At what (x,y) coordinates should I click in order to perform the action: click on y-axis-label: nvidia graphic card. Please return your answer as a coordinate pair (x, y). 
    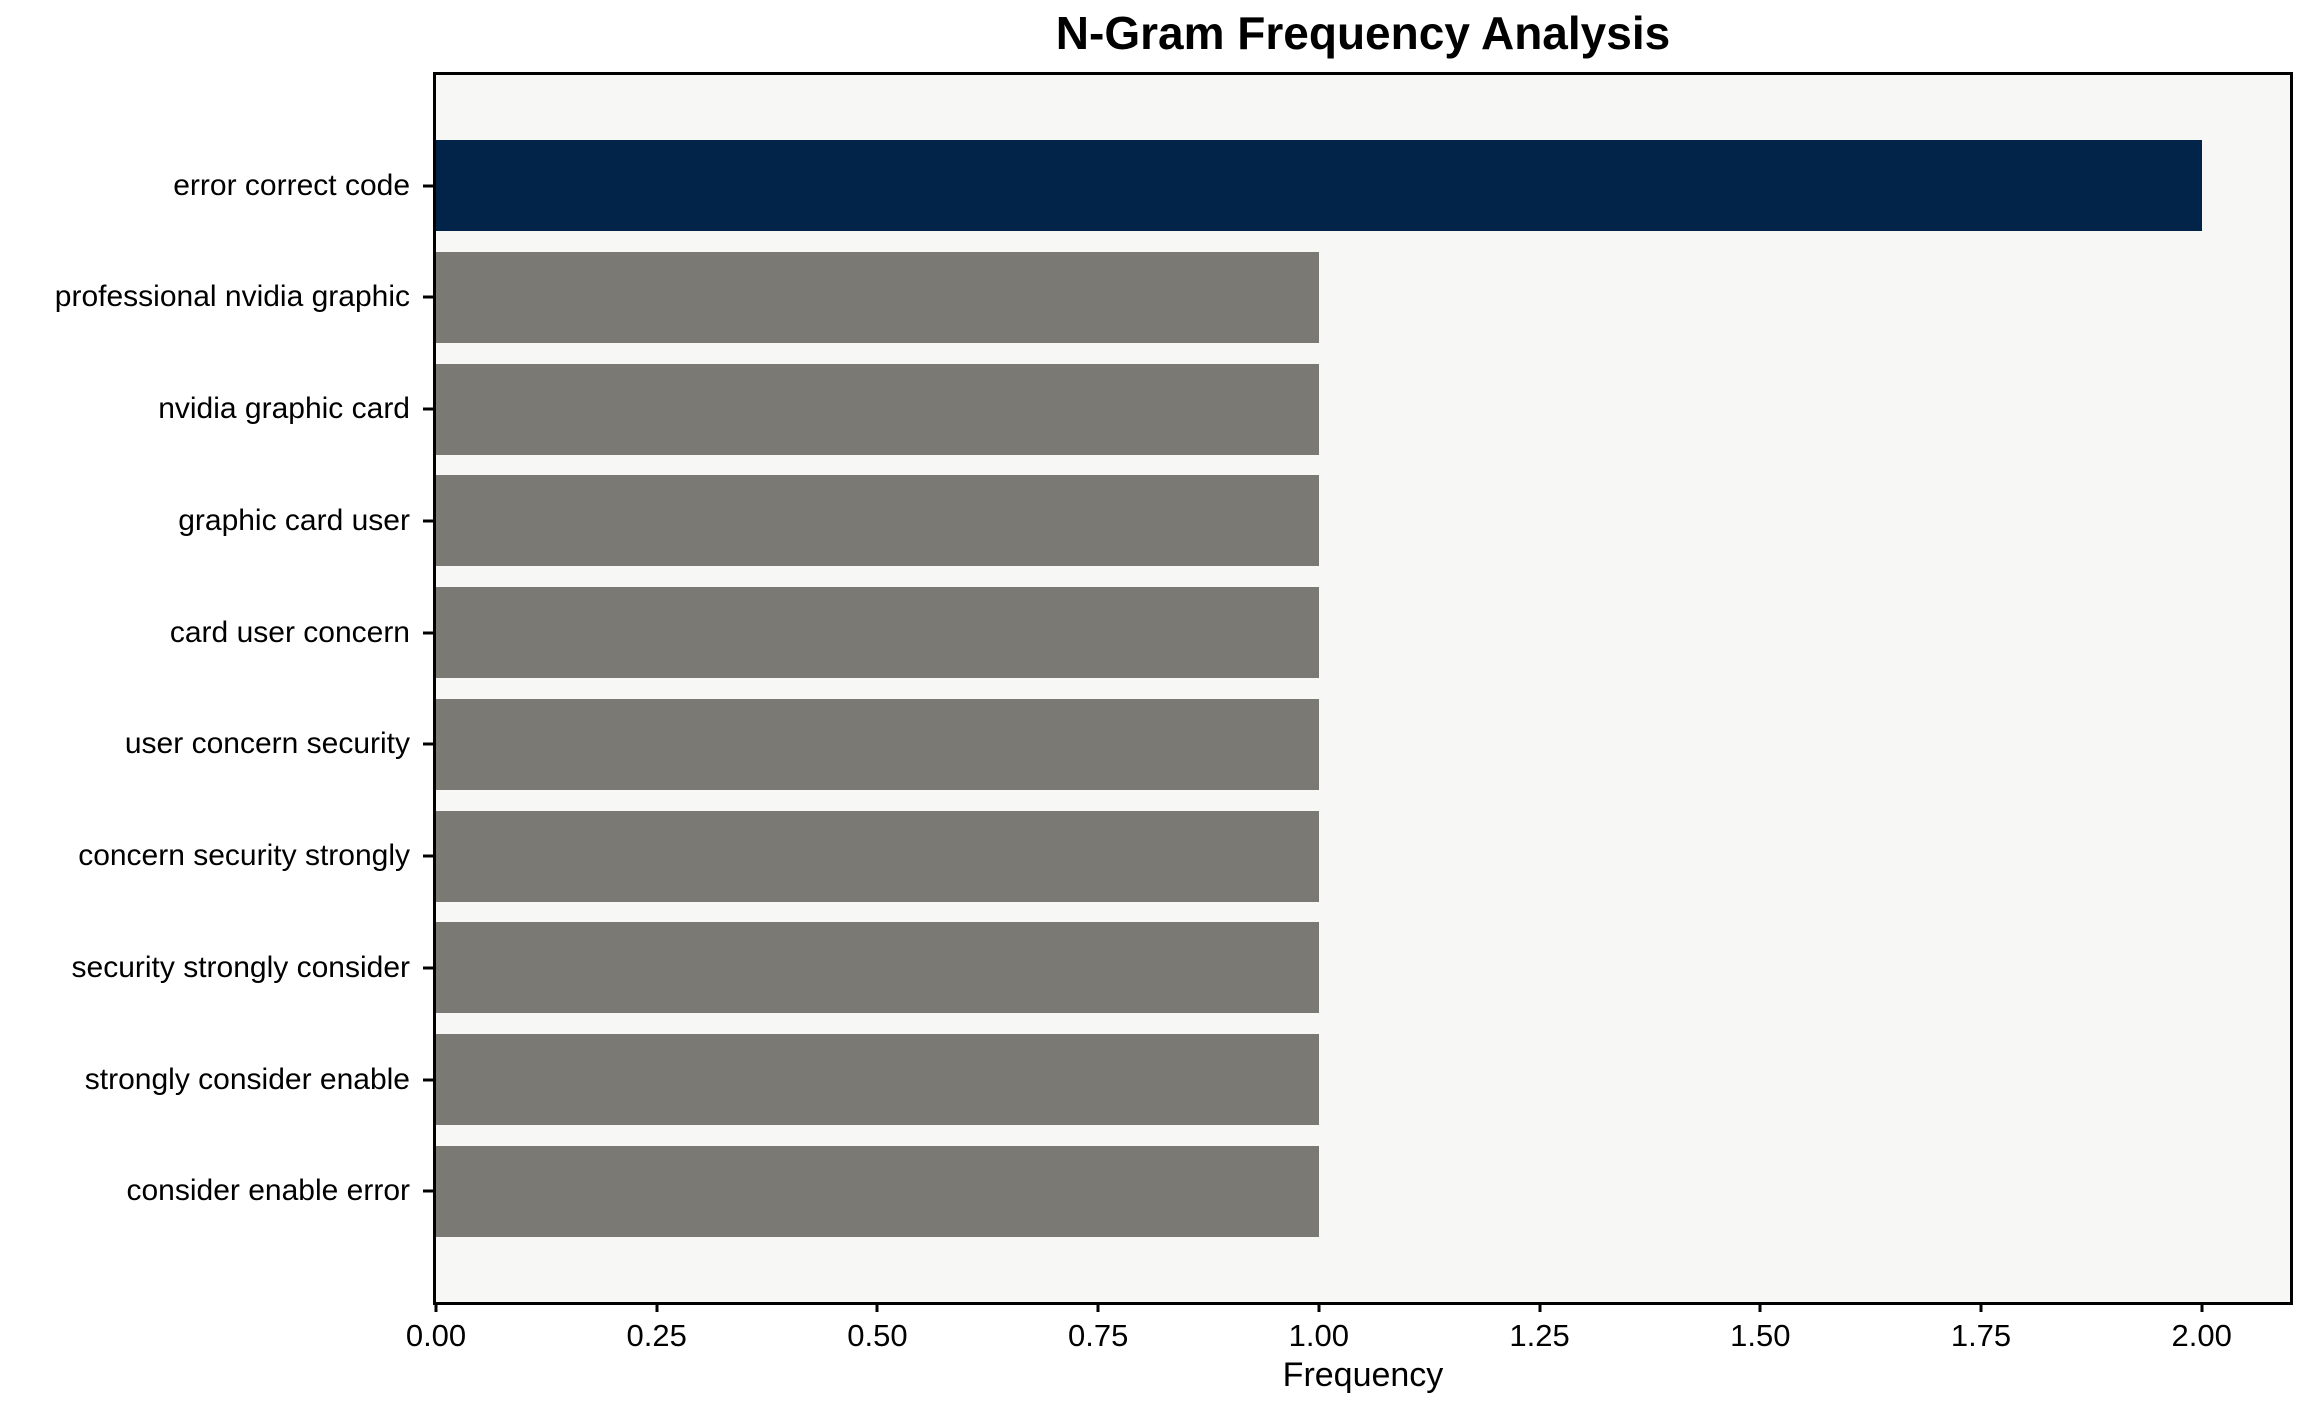
    Looking at the image, I should click on (284, 409).